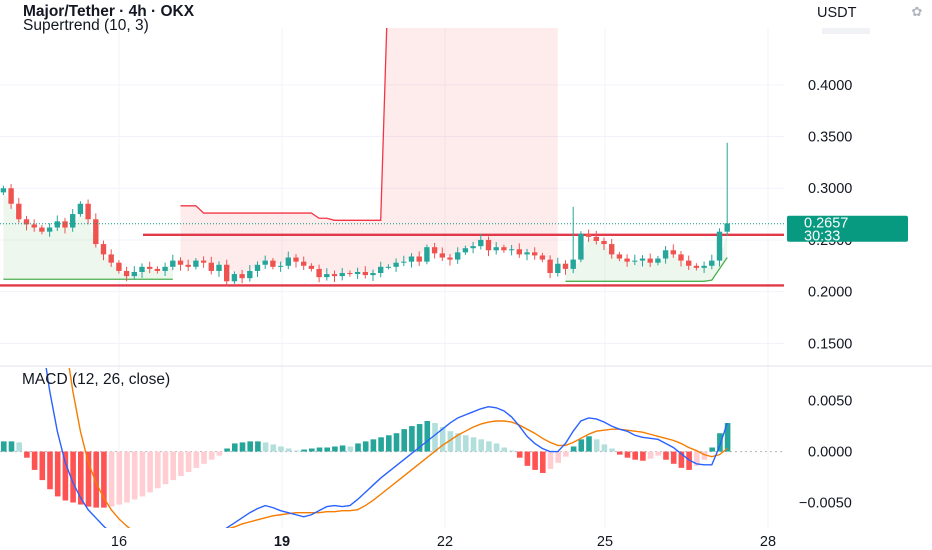  I want to click on currency-label: USDT, so click(837, 13).